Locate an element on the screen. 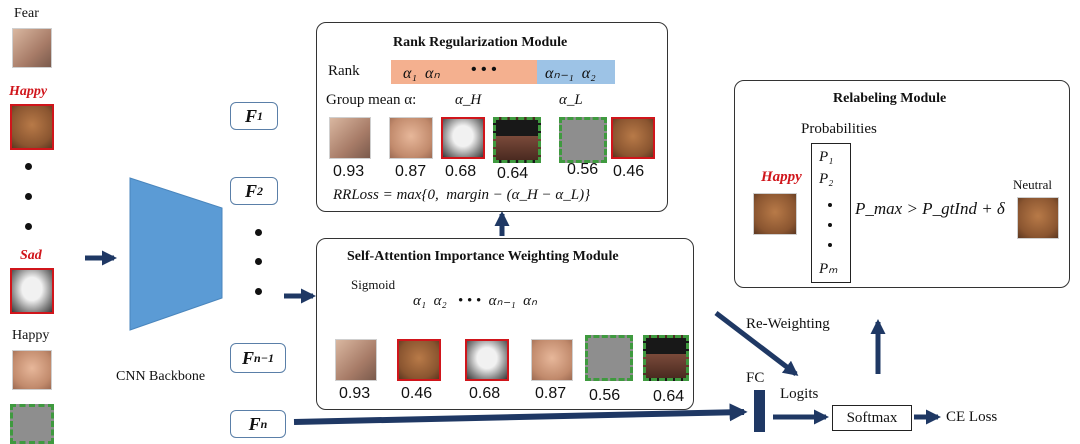 The image size is (1080, 444). fc-bar is located at coordinates (759, 411).